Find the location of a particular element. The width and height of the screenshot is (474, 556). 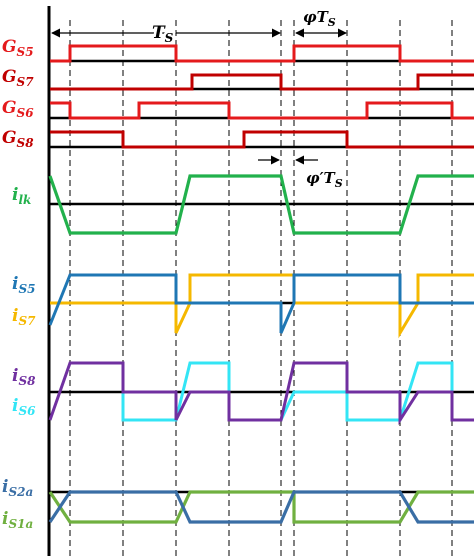

is2a-waveform is located at coordinates (261, 507).